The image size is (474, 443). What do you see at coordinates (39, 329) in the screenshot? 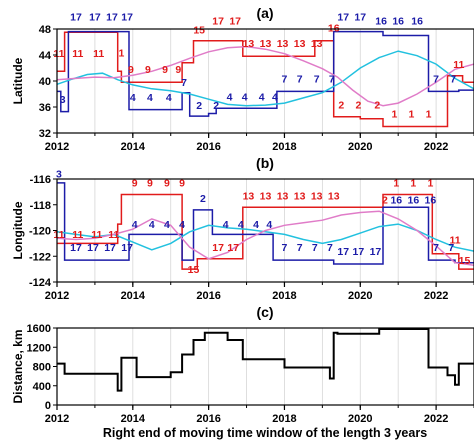
I see `y-tick-label: 1600` at bounding box center [39, 329].